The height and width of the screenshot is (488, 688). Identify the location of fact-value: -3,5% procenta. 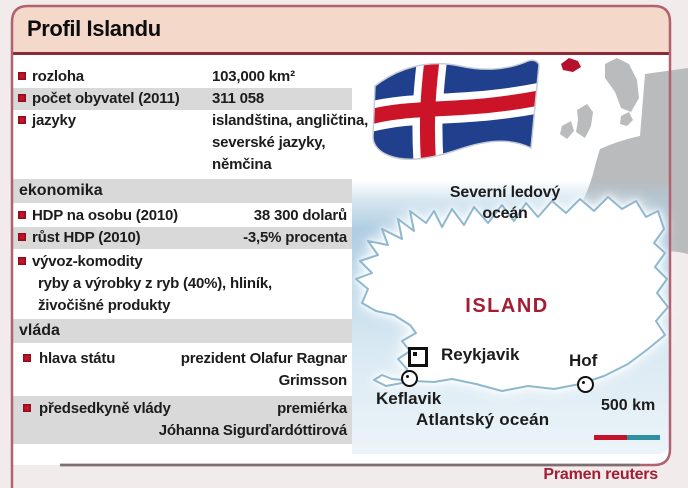
(295, 237).